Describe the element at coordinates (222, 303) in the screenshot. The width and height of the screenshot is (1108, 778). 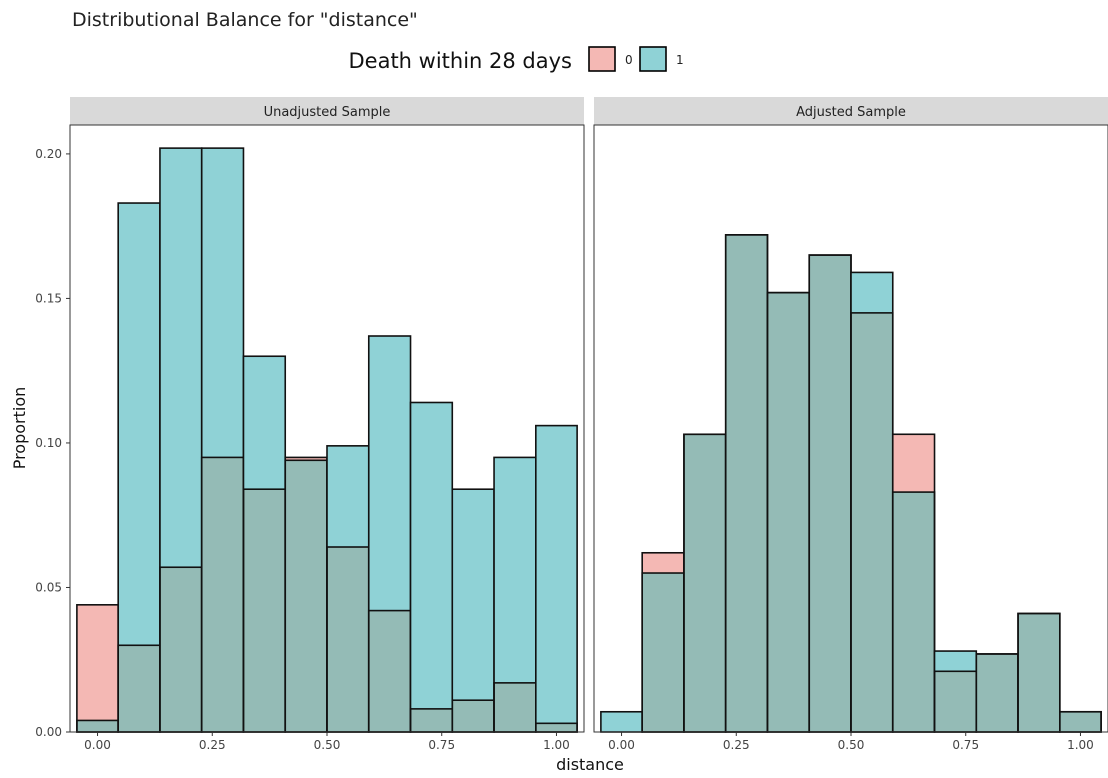
I see `bar-series1-bin3` at that location.